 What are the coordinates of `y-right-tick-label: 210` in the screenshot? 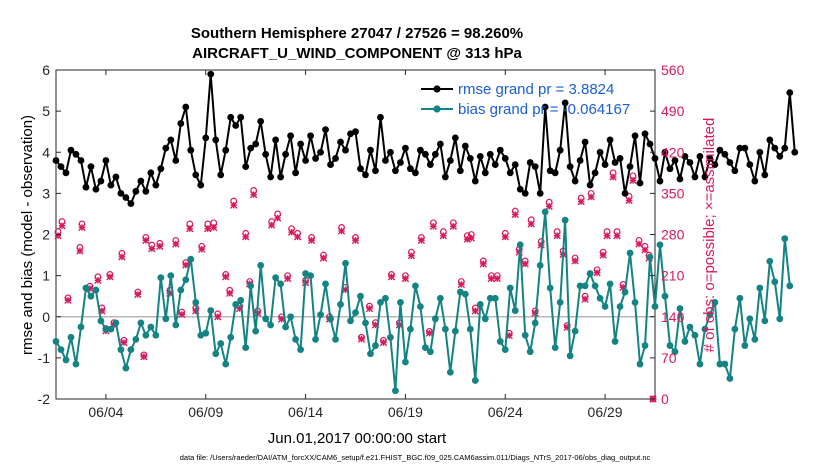 It's located at (673, 276).